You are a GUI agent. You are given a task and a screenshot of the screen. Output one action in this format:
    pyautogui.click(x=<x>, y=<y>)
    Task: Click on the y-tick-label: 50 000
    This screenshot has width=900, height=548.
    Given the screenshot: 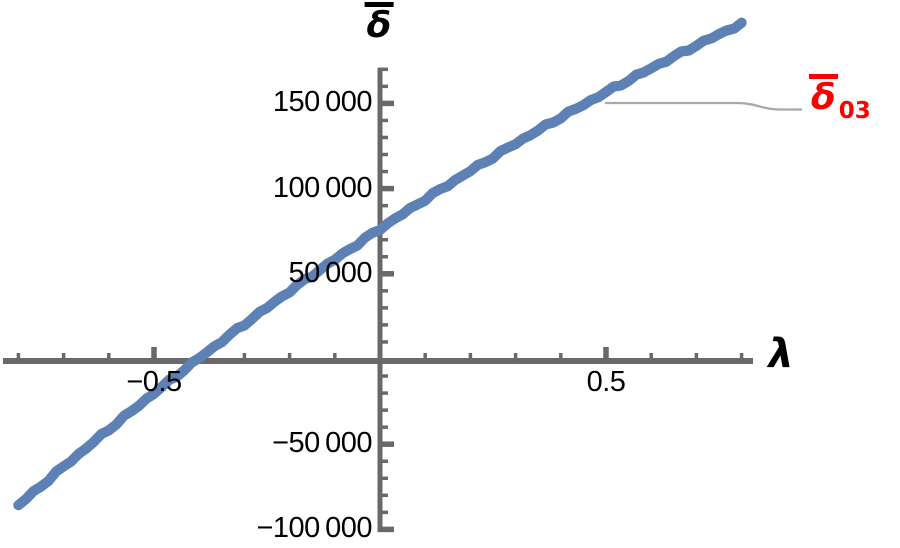 What is the action you would take?
    pyautogui.click(x=330, y=272)
    